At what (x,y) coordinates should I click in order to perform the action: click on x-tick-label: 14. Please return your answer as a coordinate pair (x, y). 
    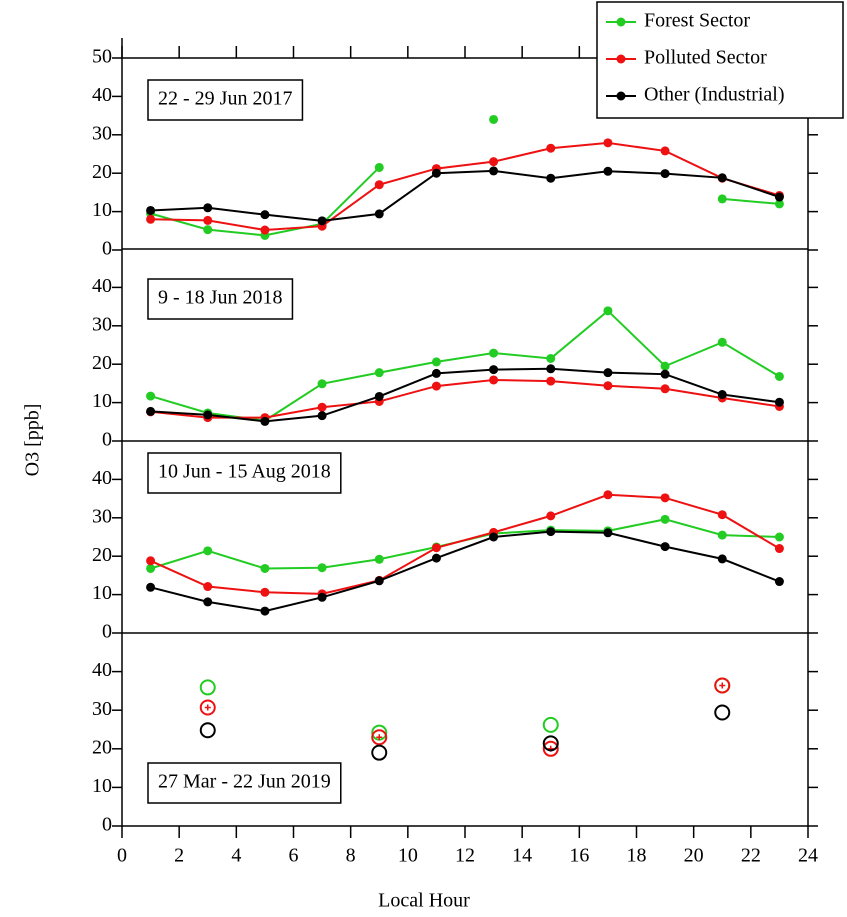
    Looking at the image, I should click on (522, 856).